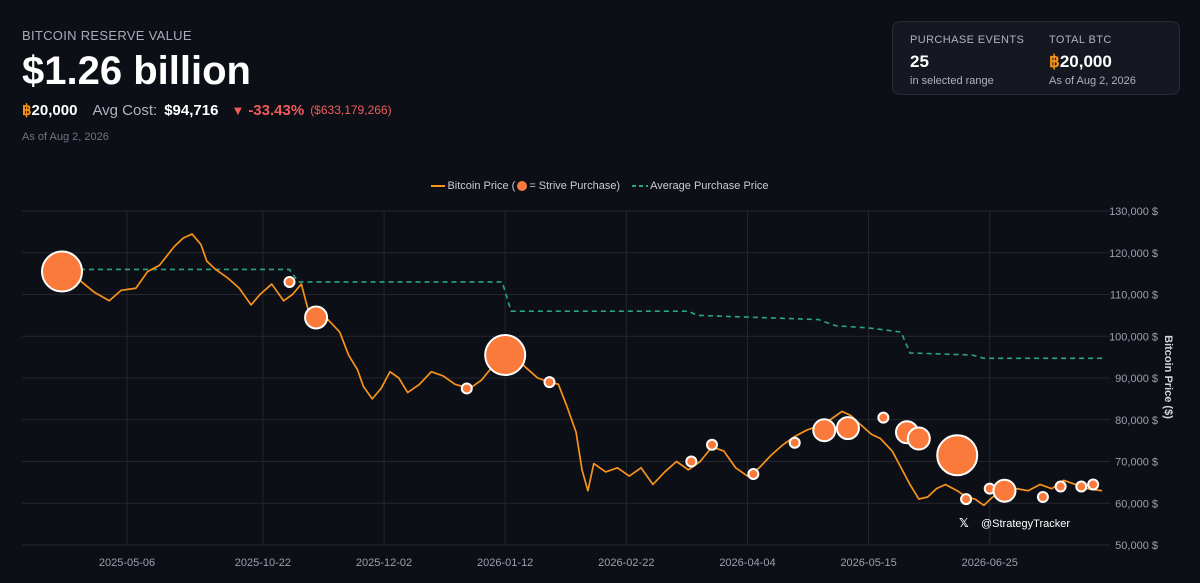  Describe the element at coordinates (65, 137) in the screenshot. I see `as-of-date: As of Aug 2, 2026` at that location.